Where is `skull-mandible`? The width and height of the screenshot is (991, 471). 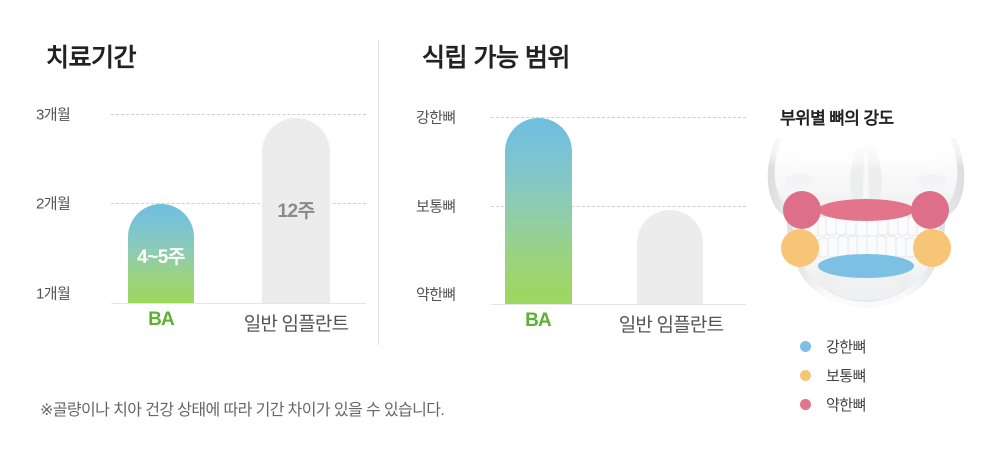 skull-mandible is located at coordinates (866, 253).